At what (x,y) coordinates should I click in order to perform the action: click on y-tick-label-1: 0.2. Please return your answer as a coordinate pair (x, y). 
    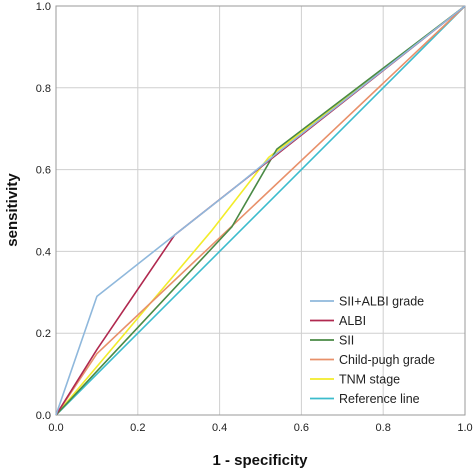
    Looking at the image, I should click on (43, 334).